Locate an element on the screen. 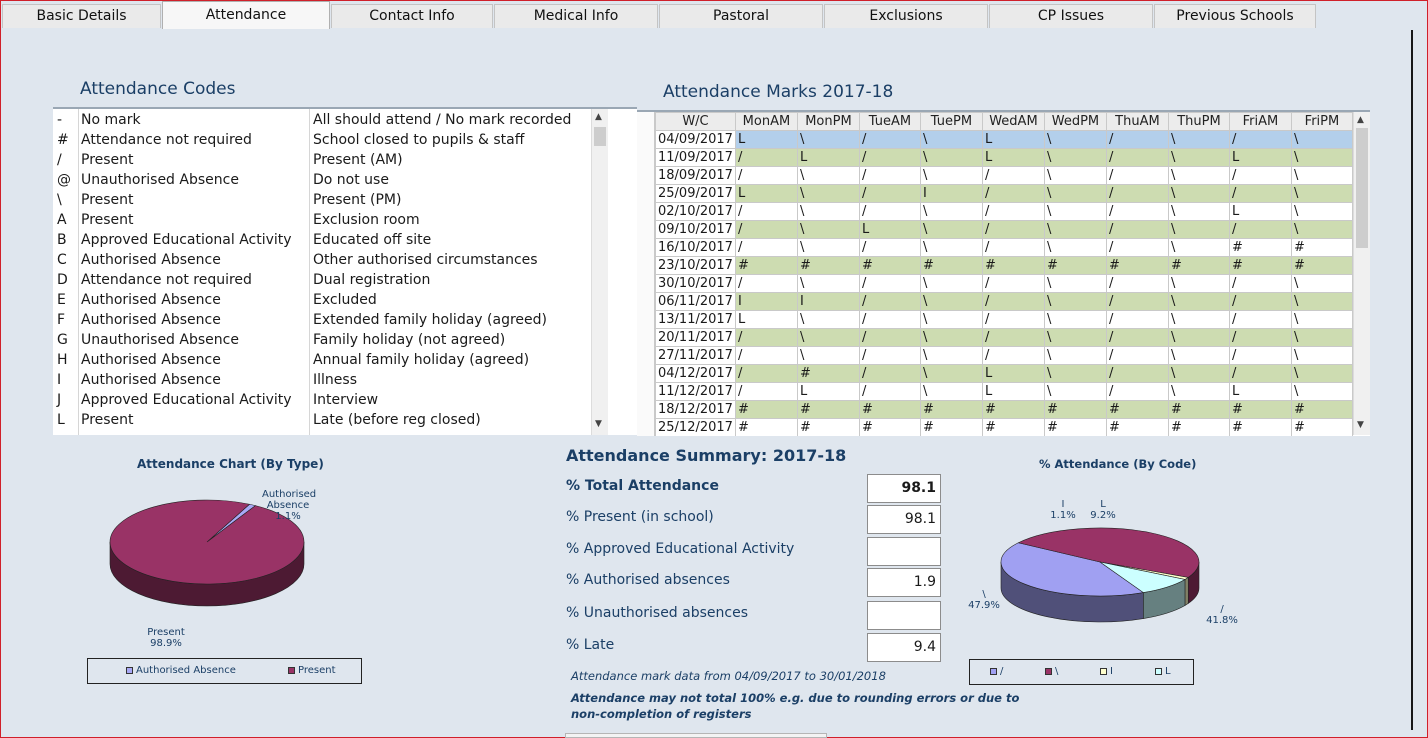 This screenshot has height=738, width=1428. code-row: I Authorised Absence Illness is located at coordinates (323, 380).